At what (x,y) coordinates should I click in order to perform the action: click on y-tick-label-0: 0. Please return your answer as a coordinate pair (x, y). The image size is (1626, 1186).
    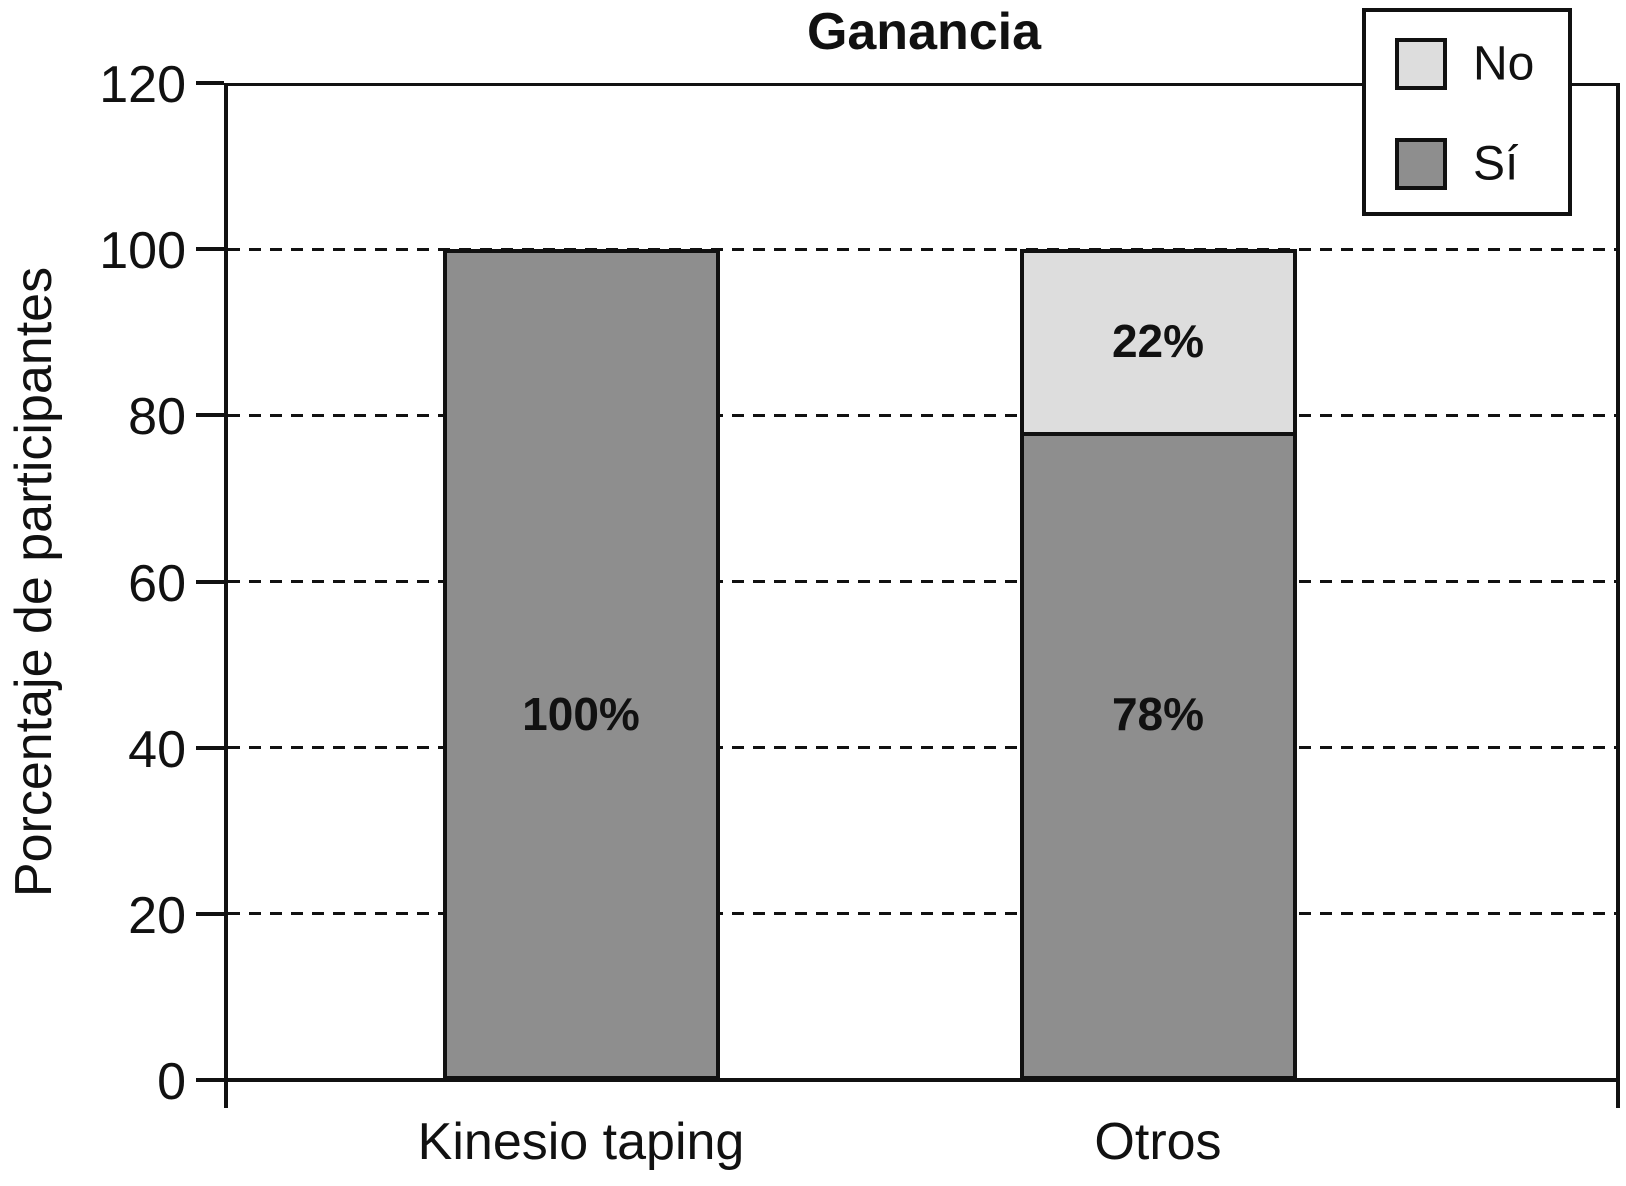
    Looking at the image, I should click on (171, 1082).